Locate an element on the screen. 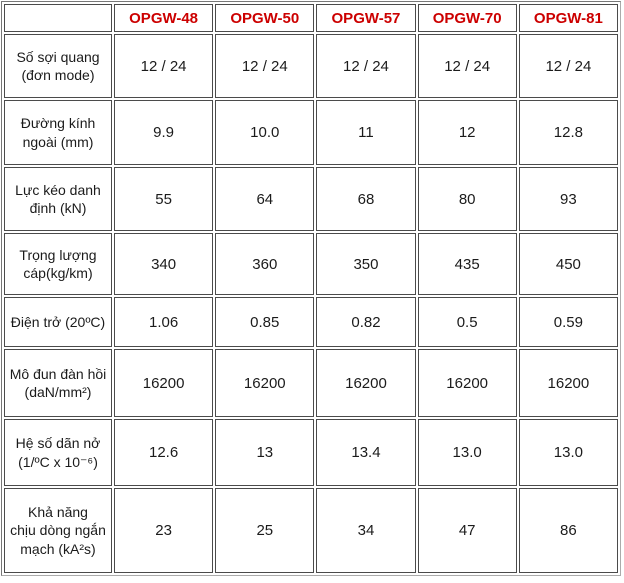 Image resolution: width=624 pixels, height=583 pixels. row-label: Đường kính ngoài (mm) is located at coordinates (58, 132).